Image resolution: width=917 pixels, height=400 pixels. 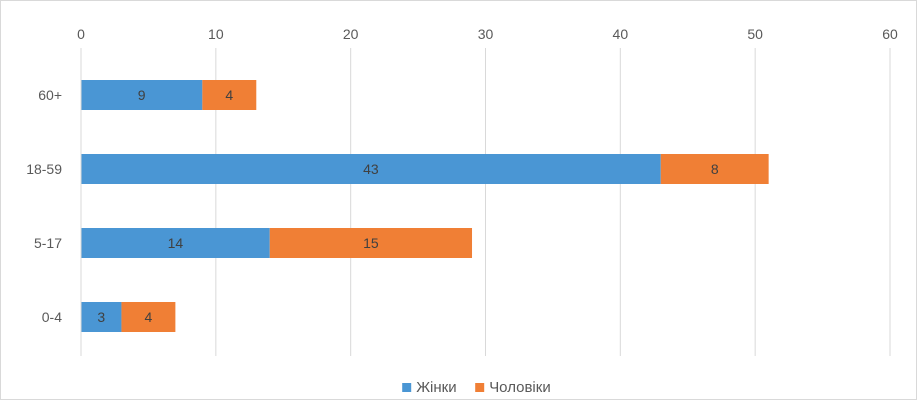 I want to click on x-tick-label-10: 10, so click(x=216, y=34).